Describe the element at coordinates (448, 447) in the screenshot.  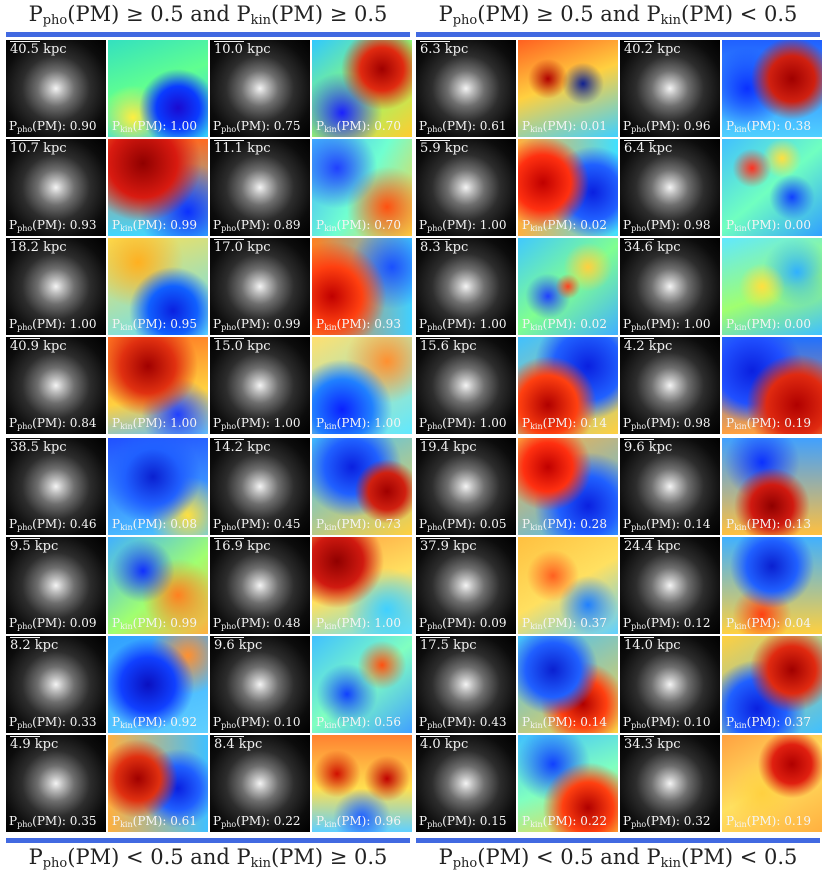
I see `scale-bar-label: 19.4 kpc` at that location.